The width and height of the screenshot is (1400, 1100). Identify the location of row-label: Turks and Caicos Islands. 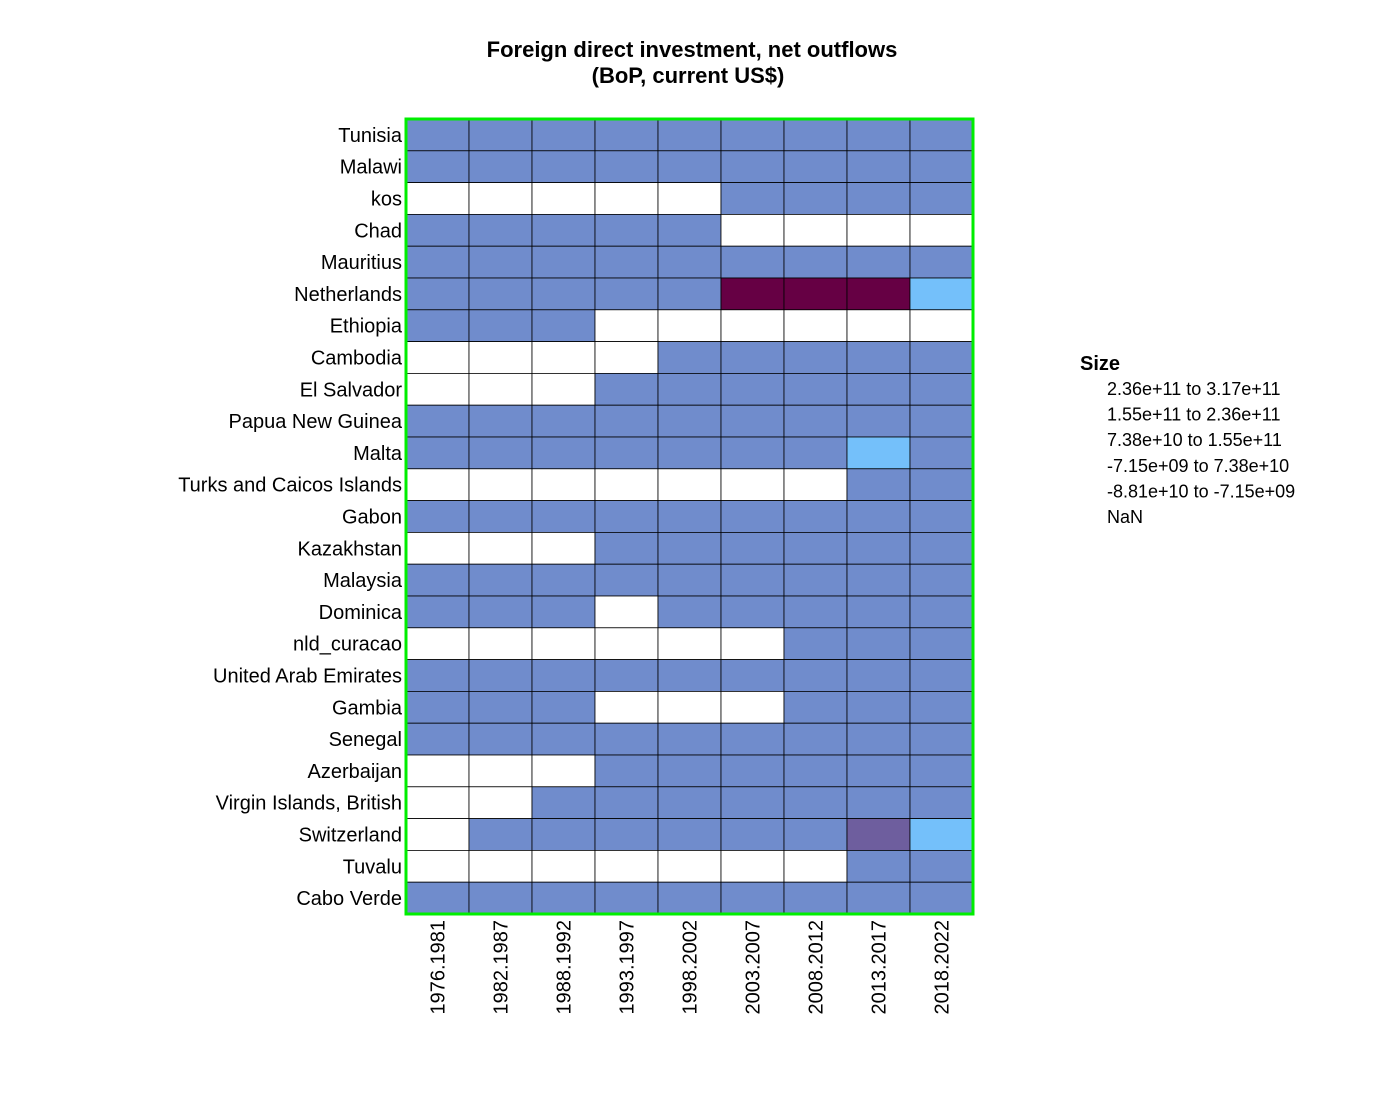
(290, 486).